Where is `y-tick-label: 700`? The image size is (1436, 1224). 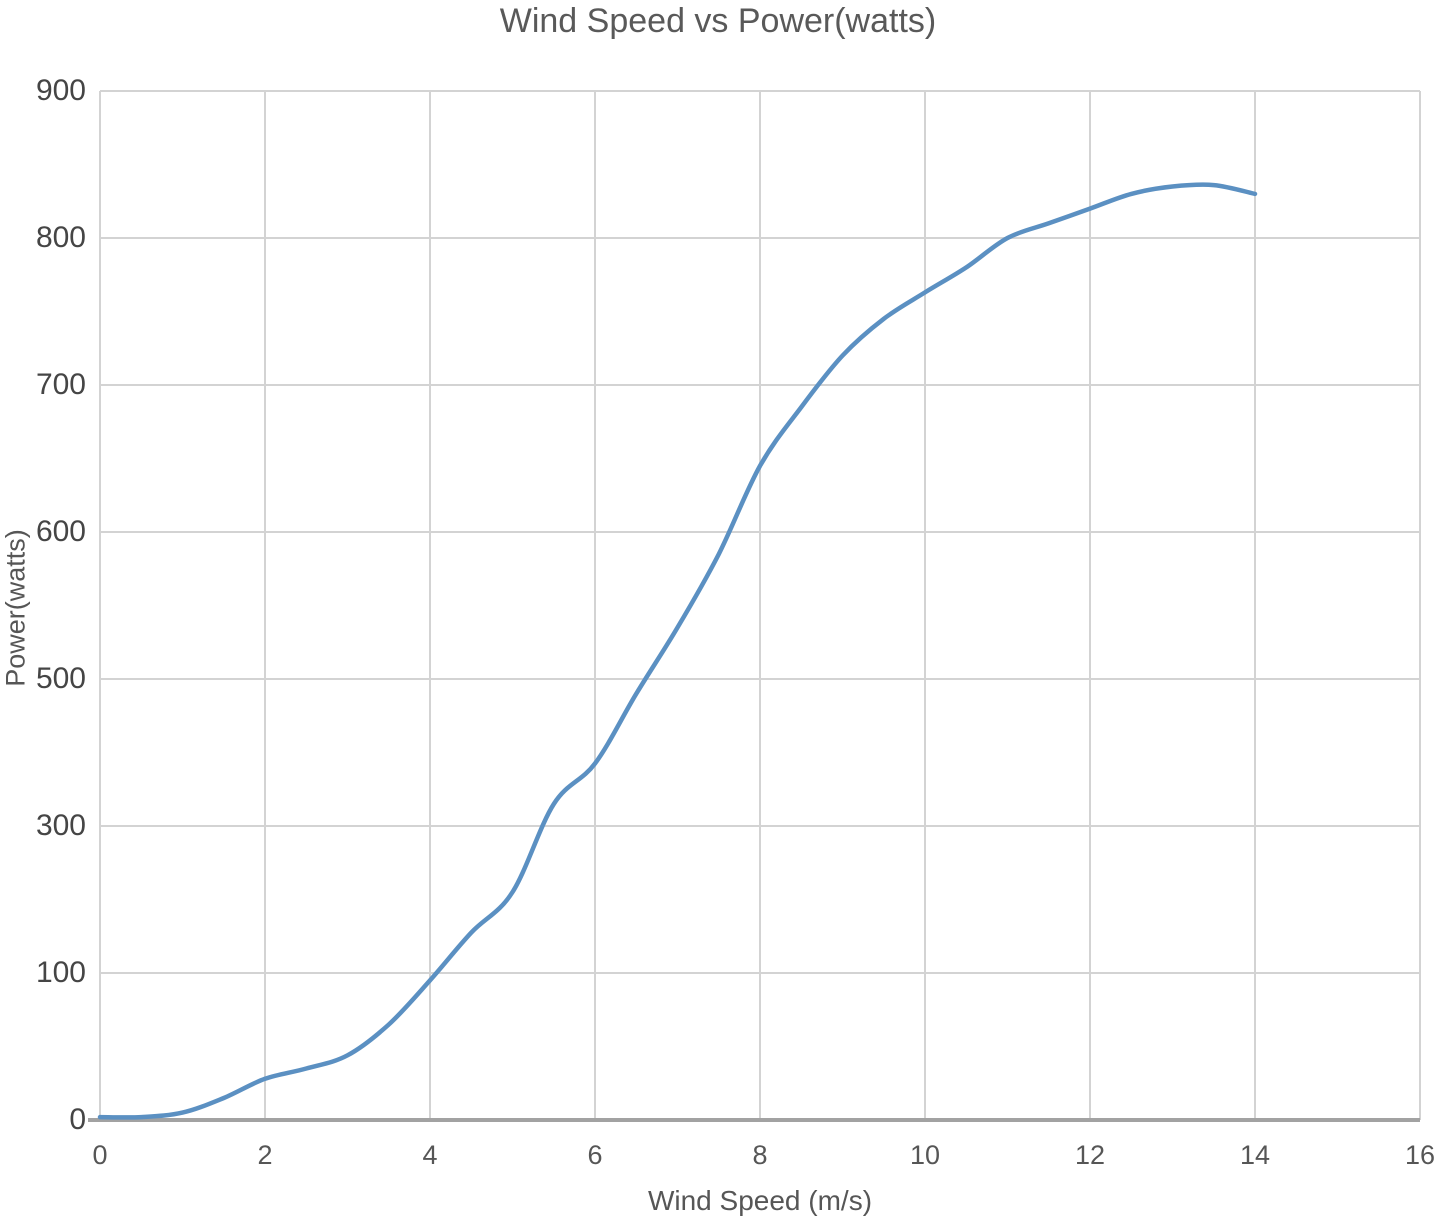
y-tick-label: 700 is located at coordinates (60, 384).